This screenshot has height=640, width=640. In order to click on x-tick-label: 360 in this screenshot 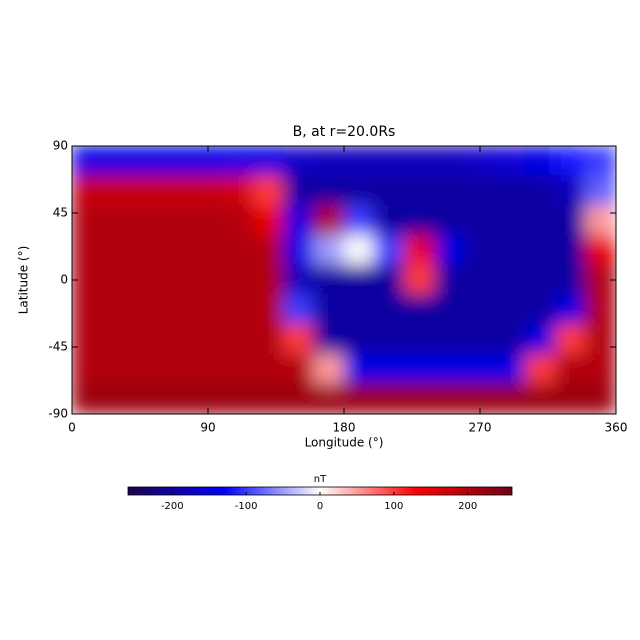, I will do `click(616, 428)`.